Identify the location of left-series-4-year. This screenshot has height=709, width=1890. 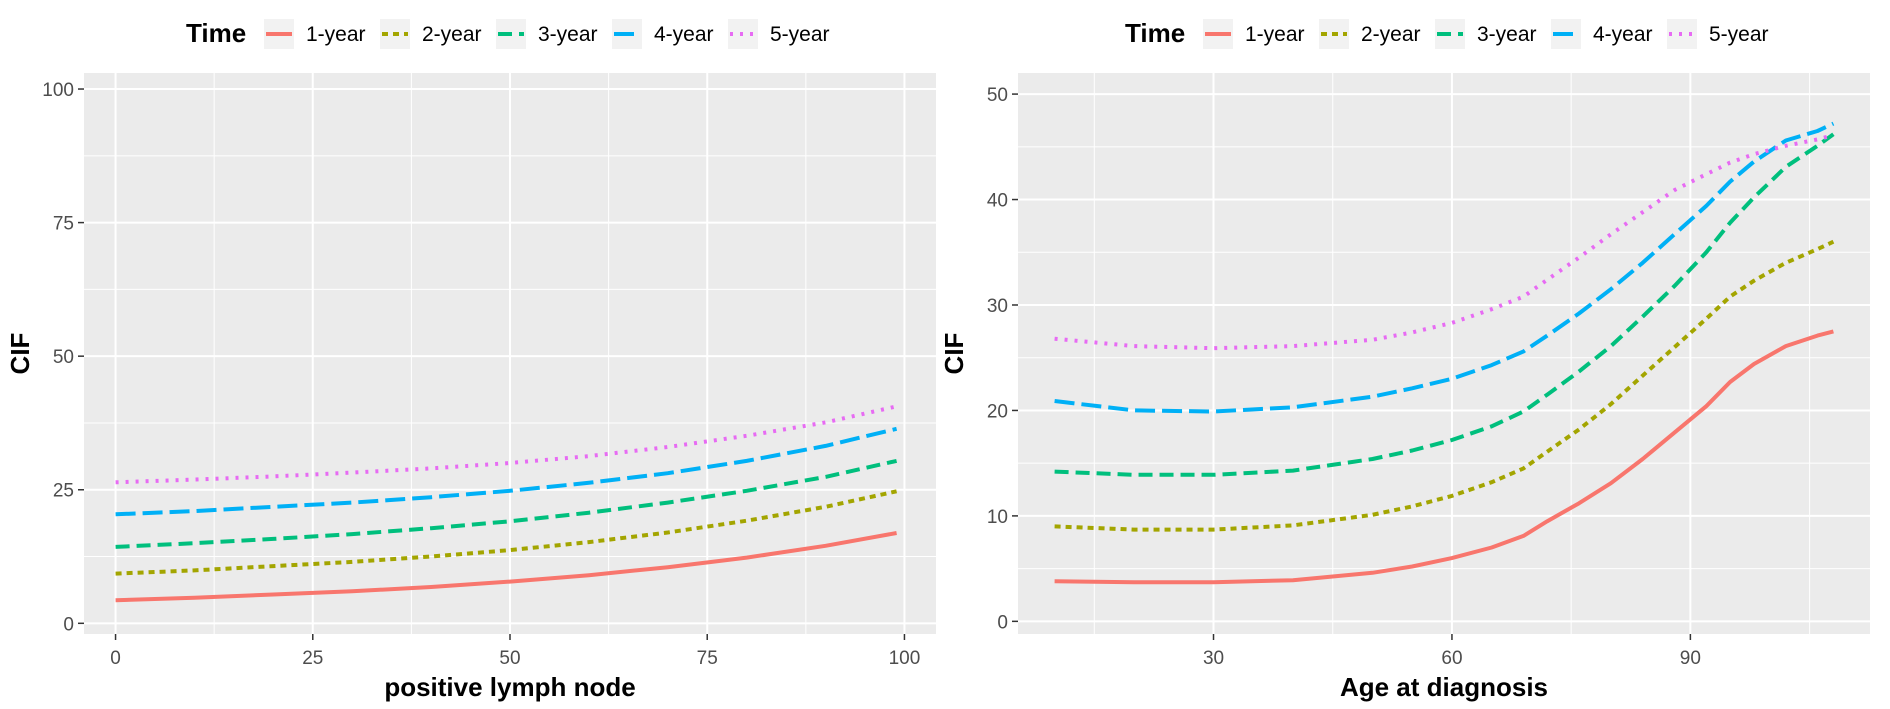
(506, 471).